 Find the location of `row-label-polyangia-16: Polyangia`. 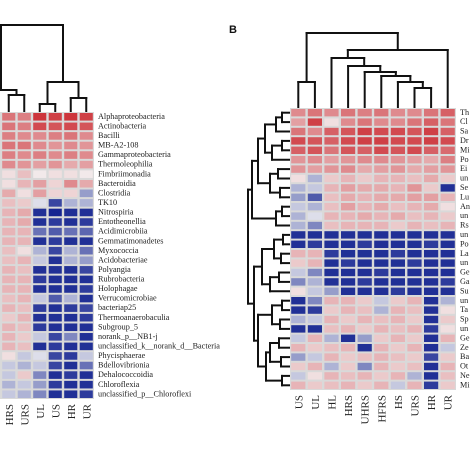

row-label-polyangia-16: Polyangia is located at coordinates (114, 269).